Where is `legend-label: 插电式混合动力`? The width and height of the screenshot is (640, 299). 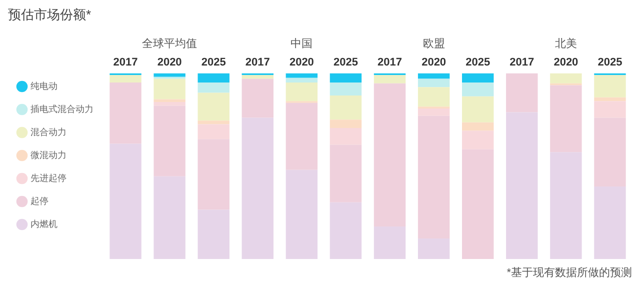
legend-label: 插电式混合动力 is located at coordinates (62, 109).